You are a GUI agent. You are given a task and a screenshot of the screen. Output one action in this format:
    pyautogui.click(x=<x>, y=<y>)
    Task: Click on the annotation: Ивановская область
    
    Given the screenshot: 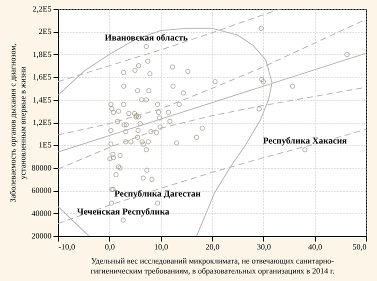 What is the action you would take?
    pyautogui.click(x=146, y=37)
    